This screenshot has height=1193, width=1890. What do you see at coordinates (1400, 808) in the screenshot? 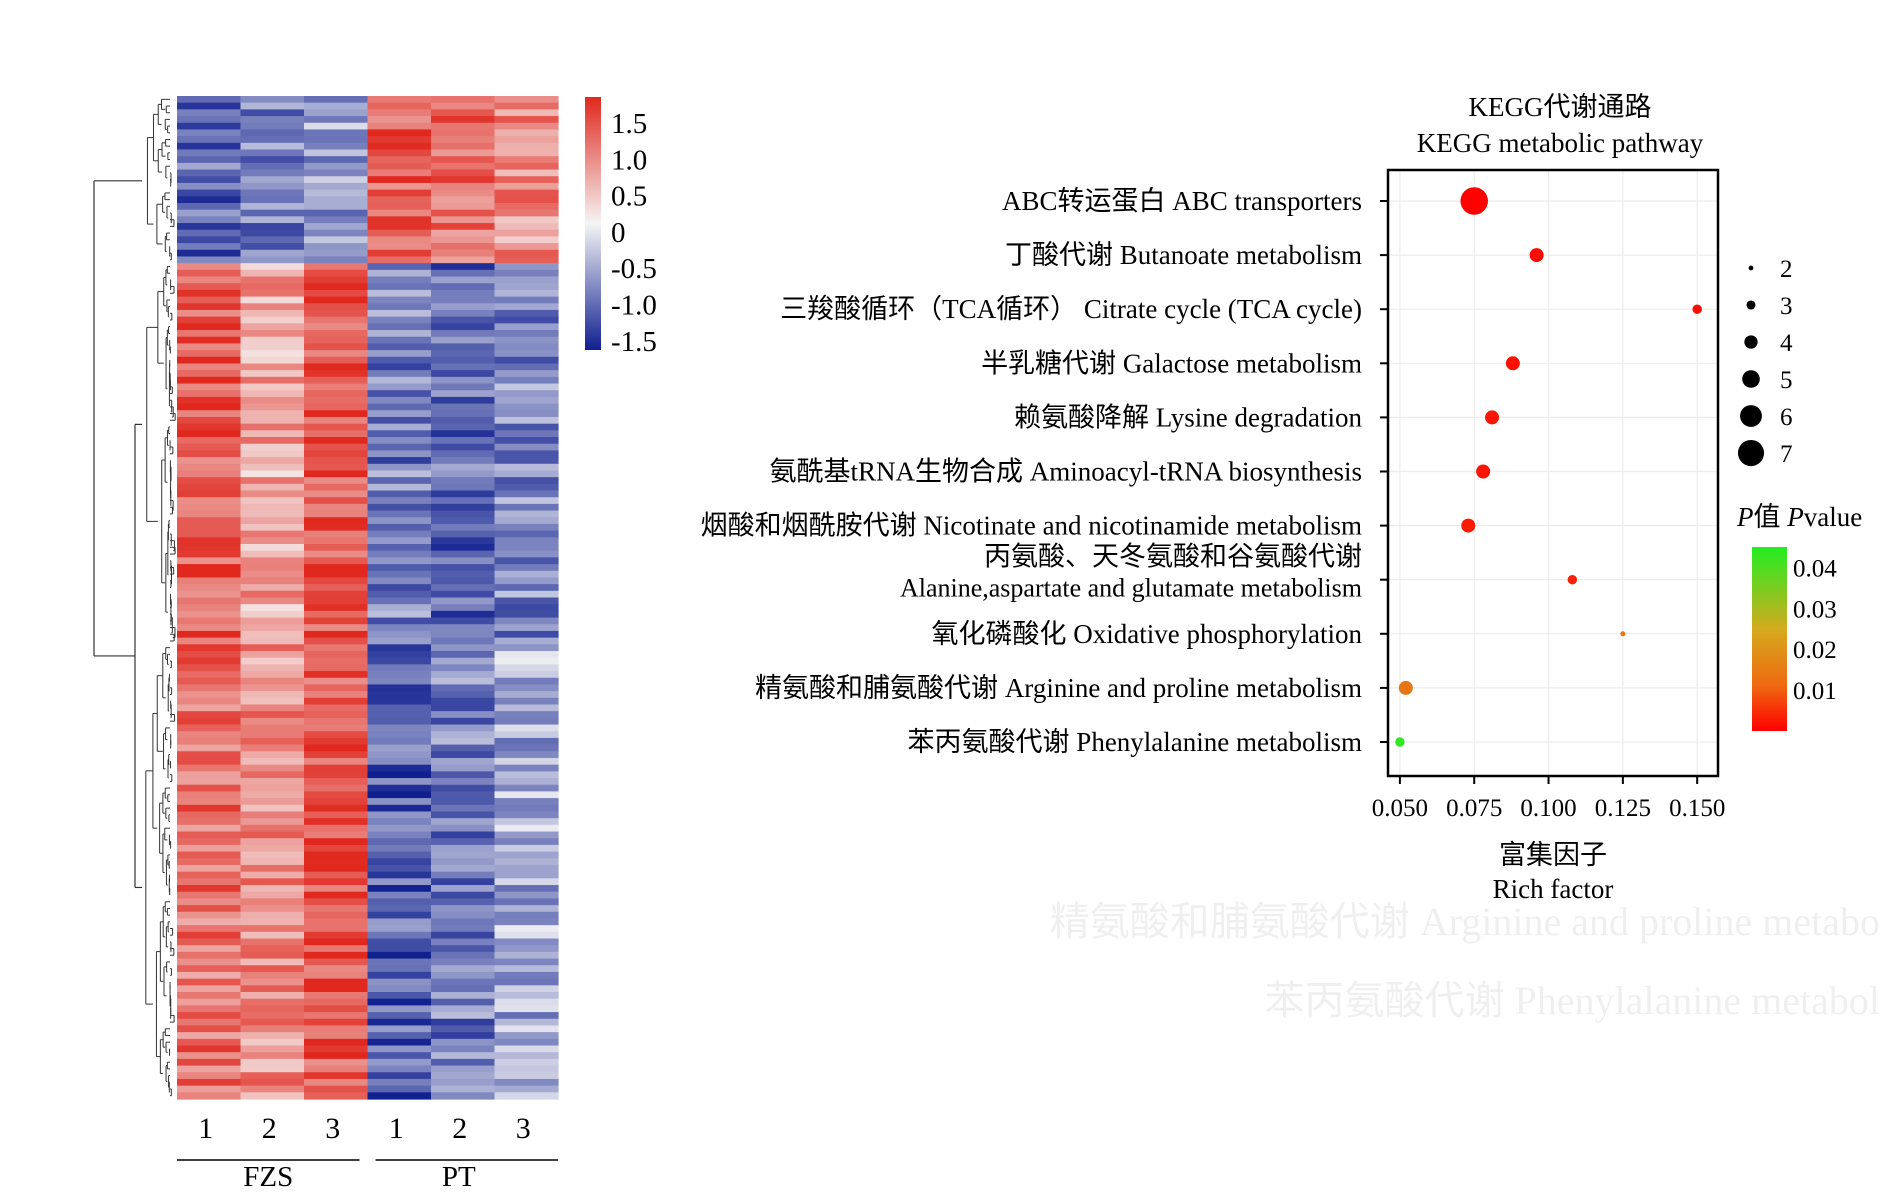
I see `x-tick-label: 0.050` at bounding box center [1400, 808].